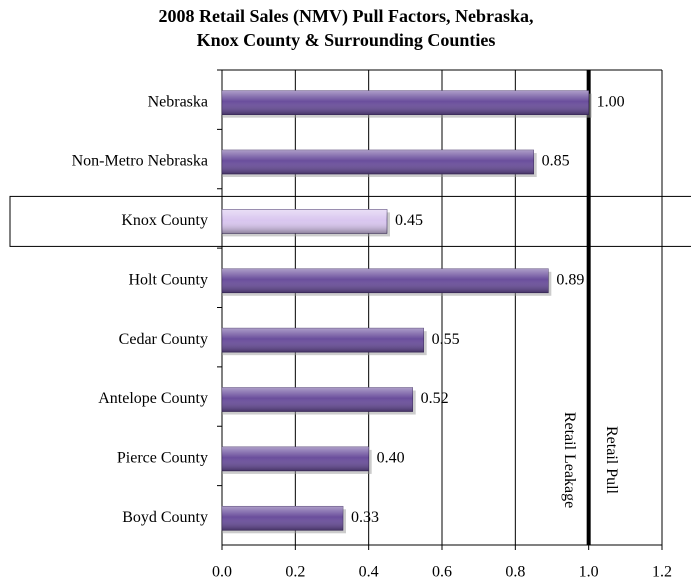  What do you see at coordinates (569, 460) in the screenshot?
I see `annotation: Retail Leakage` at bounding box center [569, 460].